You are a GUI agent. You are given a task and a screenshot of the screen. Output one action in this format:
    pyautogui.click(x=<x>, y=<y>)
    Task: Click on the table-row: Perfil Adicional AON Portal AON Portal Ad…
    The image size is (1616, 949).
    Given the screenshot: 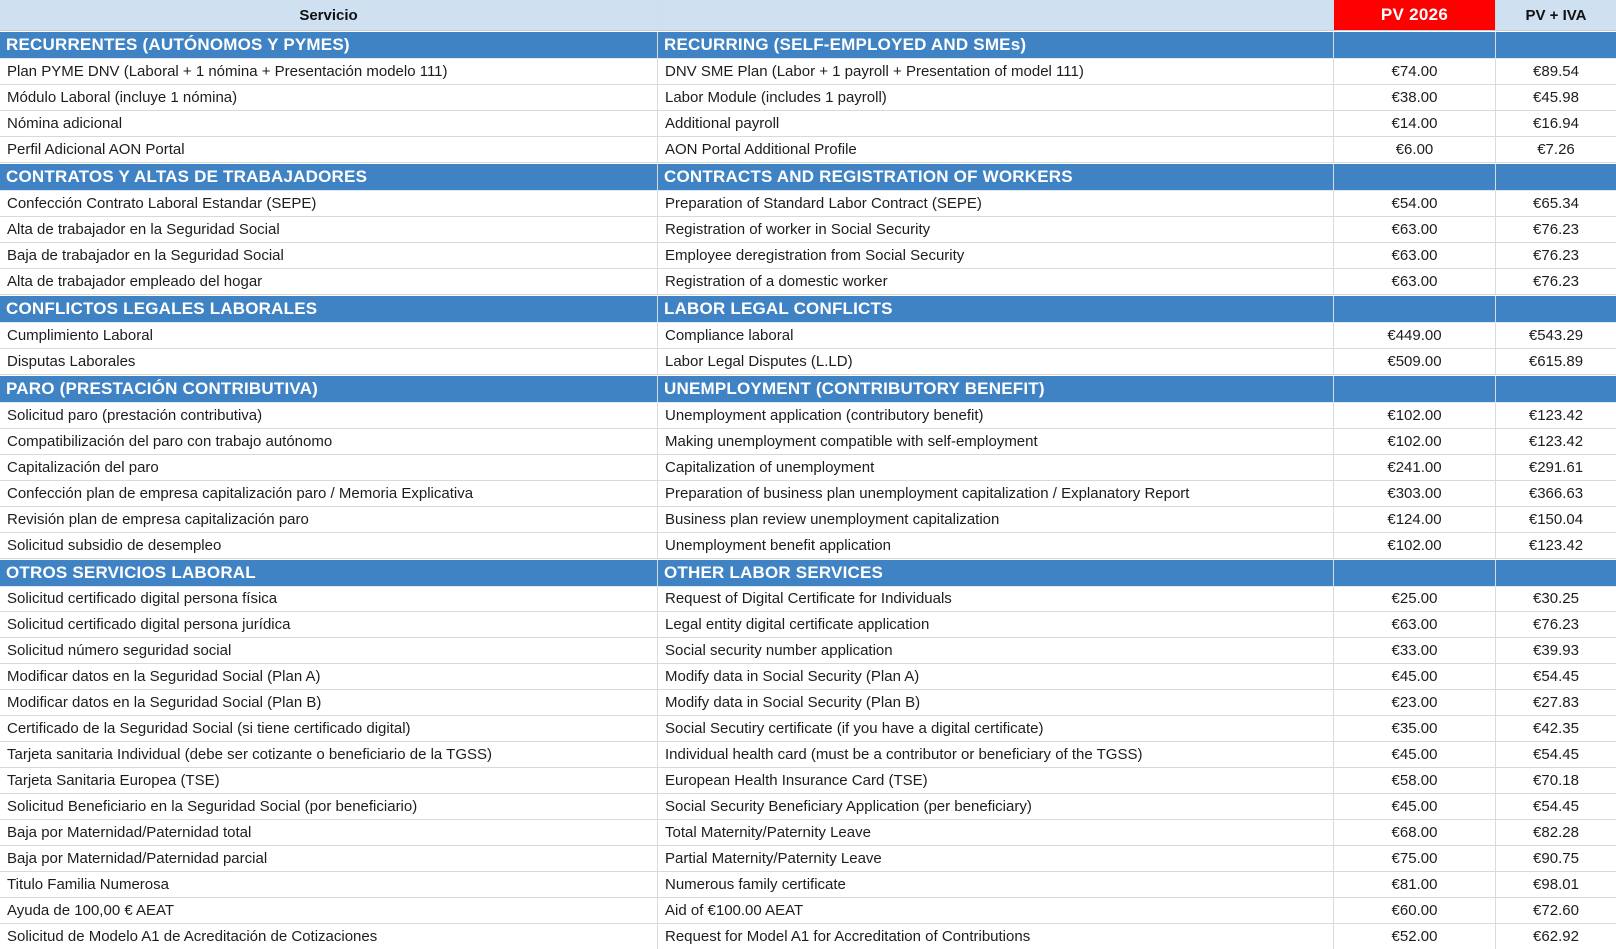 What is the action you would take?
    pyautogui.click(x=808, y=149)
    